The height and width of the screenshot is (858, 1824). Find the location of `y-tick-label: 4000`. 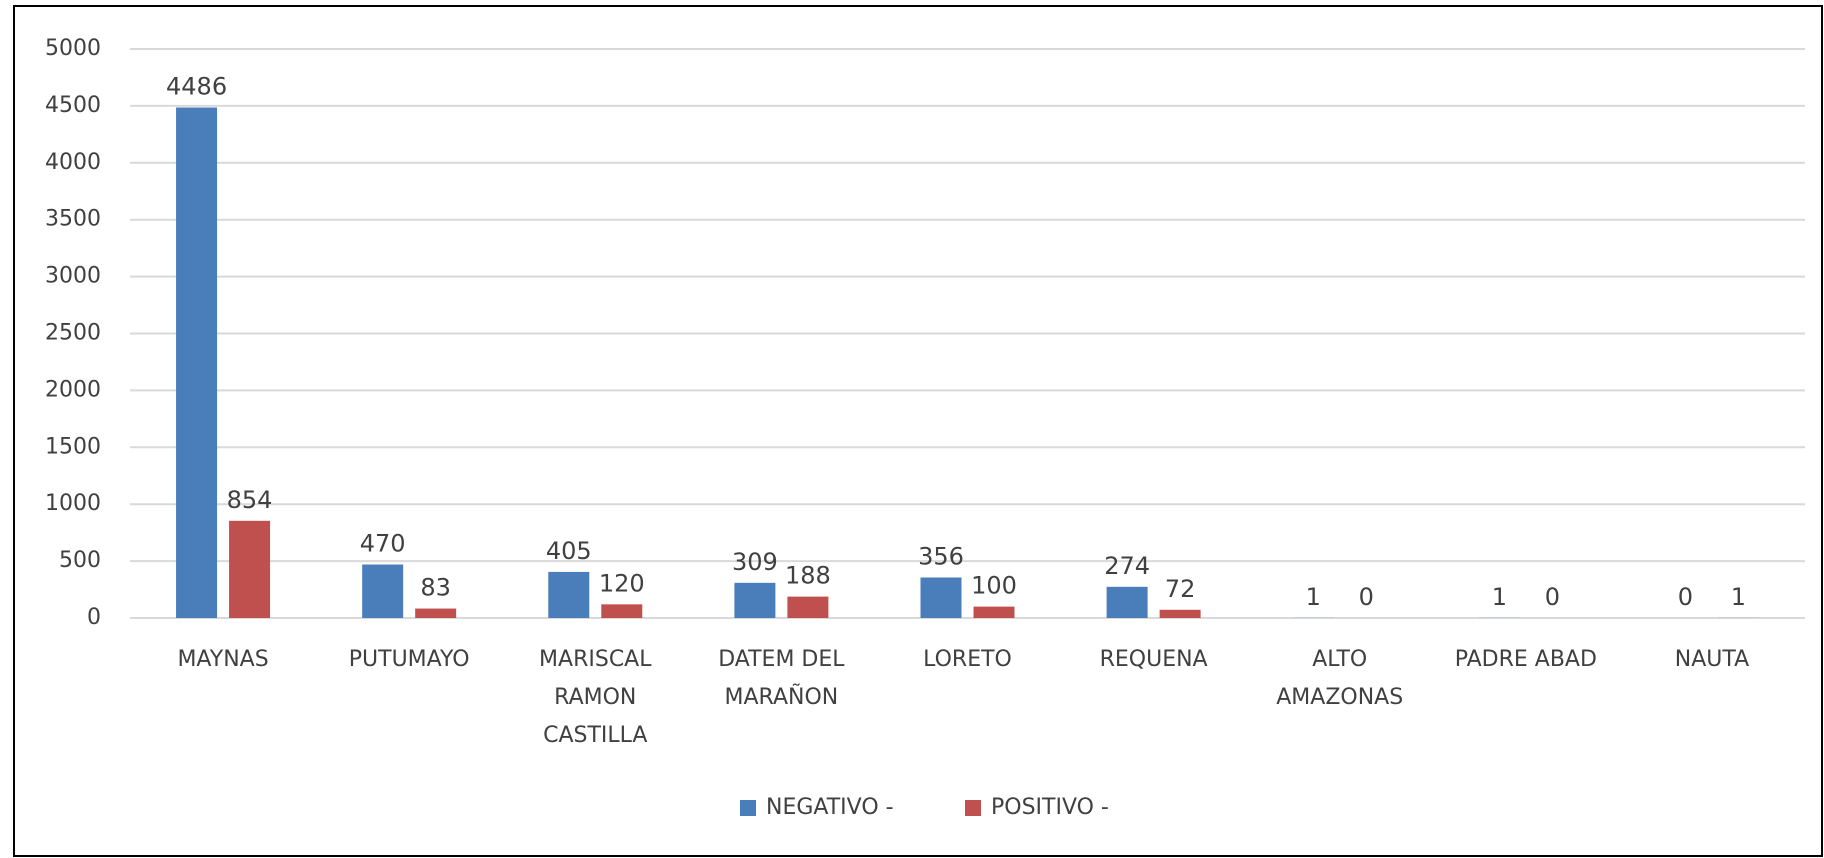

y-tick-label: 4000 is located at coordinates (73, 162).